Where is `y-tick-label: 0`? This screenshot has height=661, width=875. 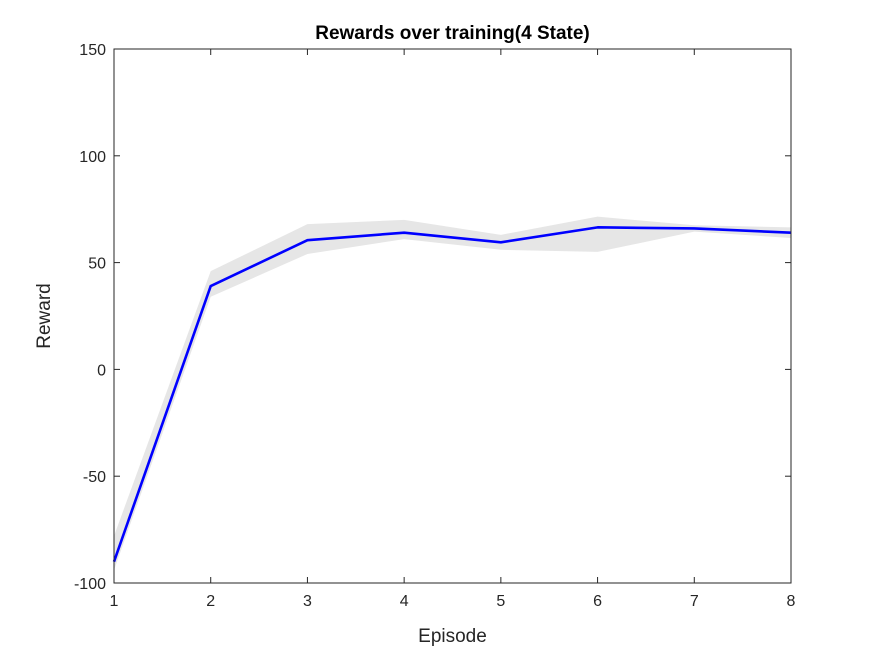
y-tick-label: 0 is located at coordinates (101, 370).